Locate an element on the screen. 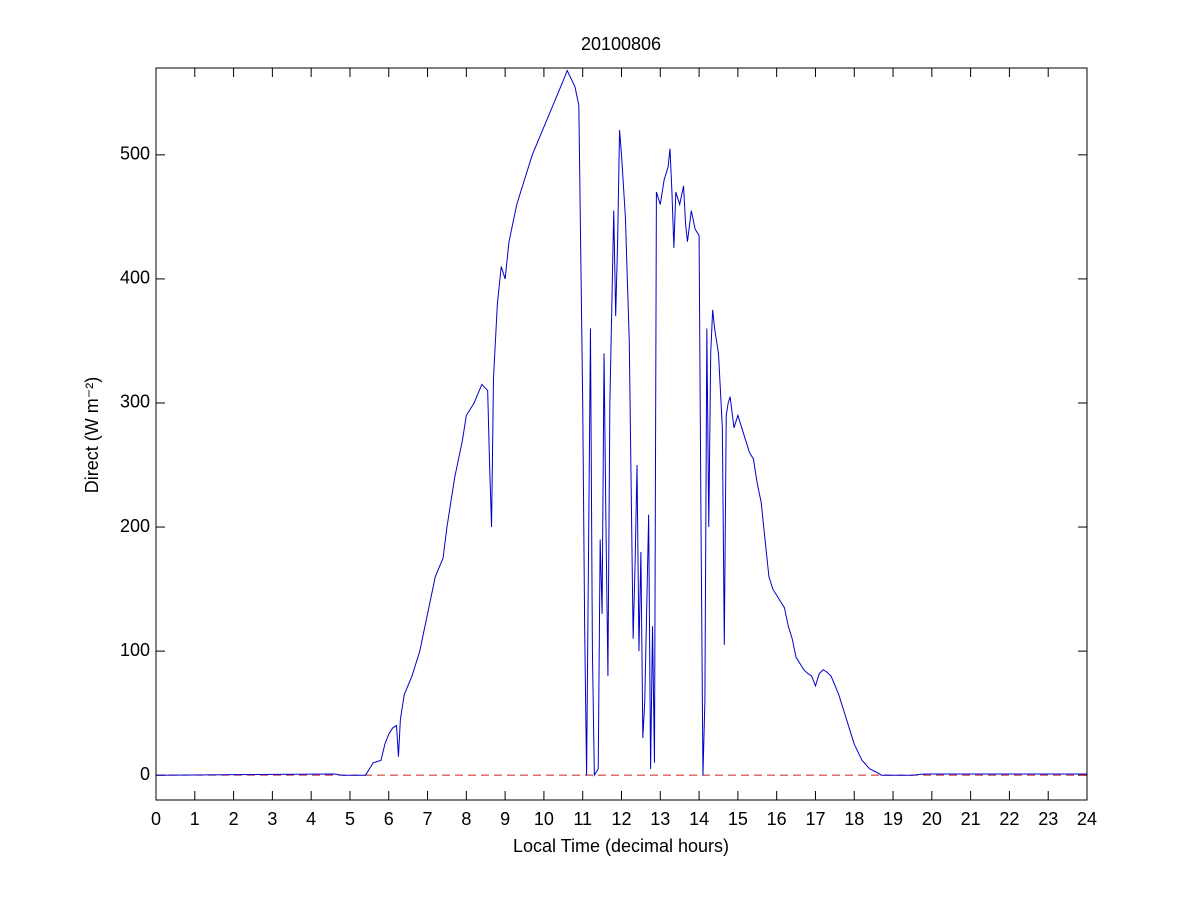 The height and width of the screenshot is (900, 1201). x-tick-label: 9 is located at coordinates (505, 819).